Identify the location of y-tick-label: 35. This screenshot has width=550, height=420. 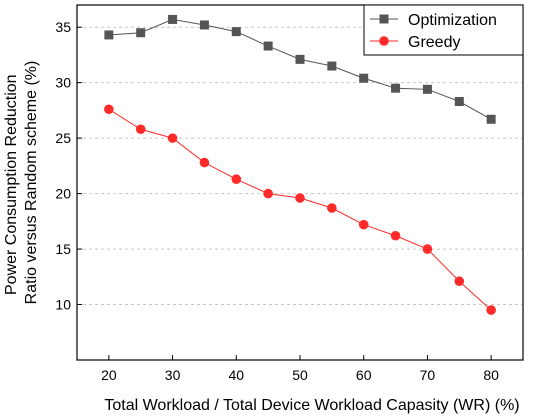
(63, 27).